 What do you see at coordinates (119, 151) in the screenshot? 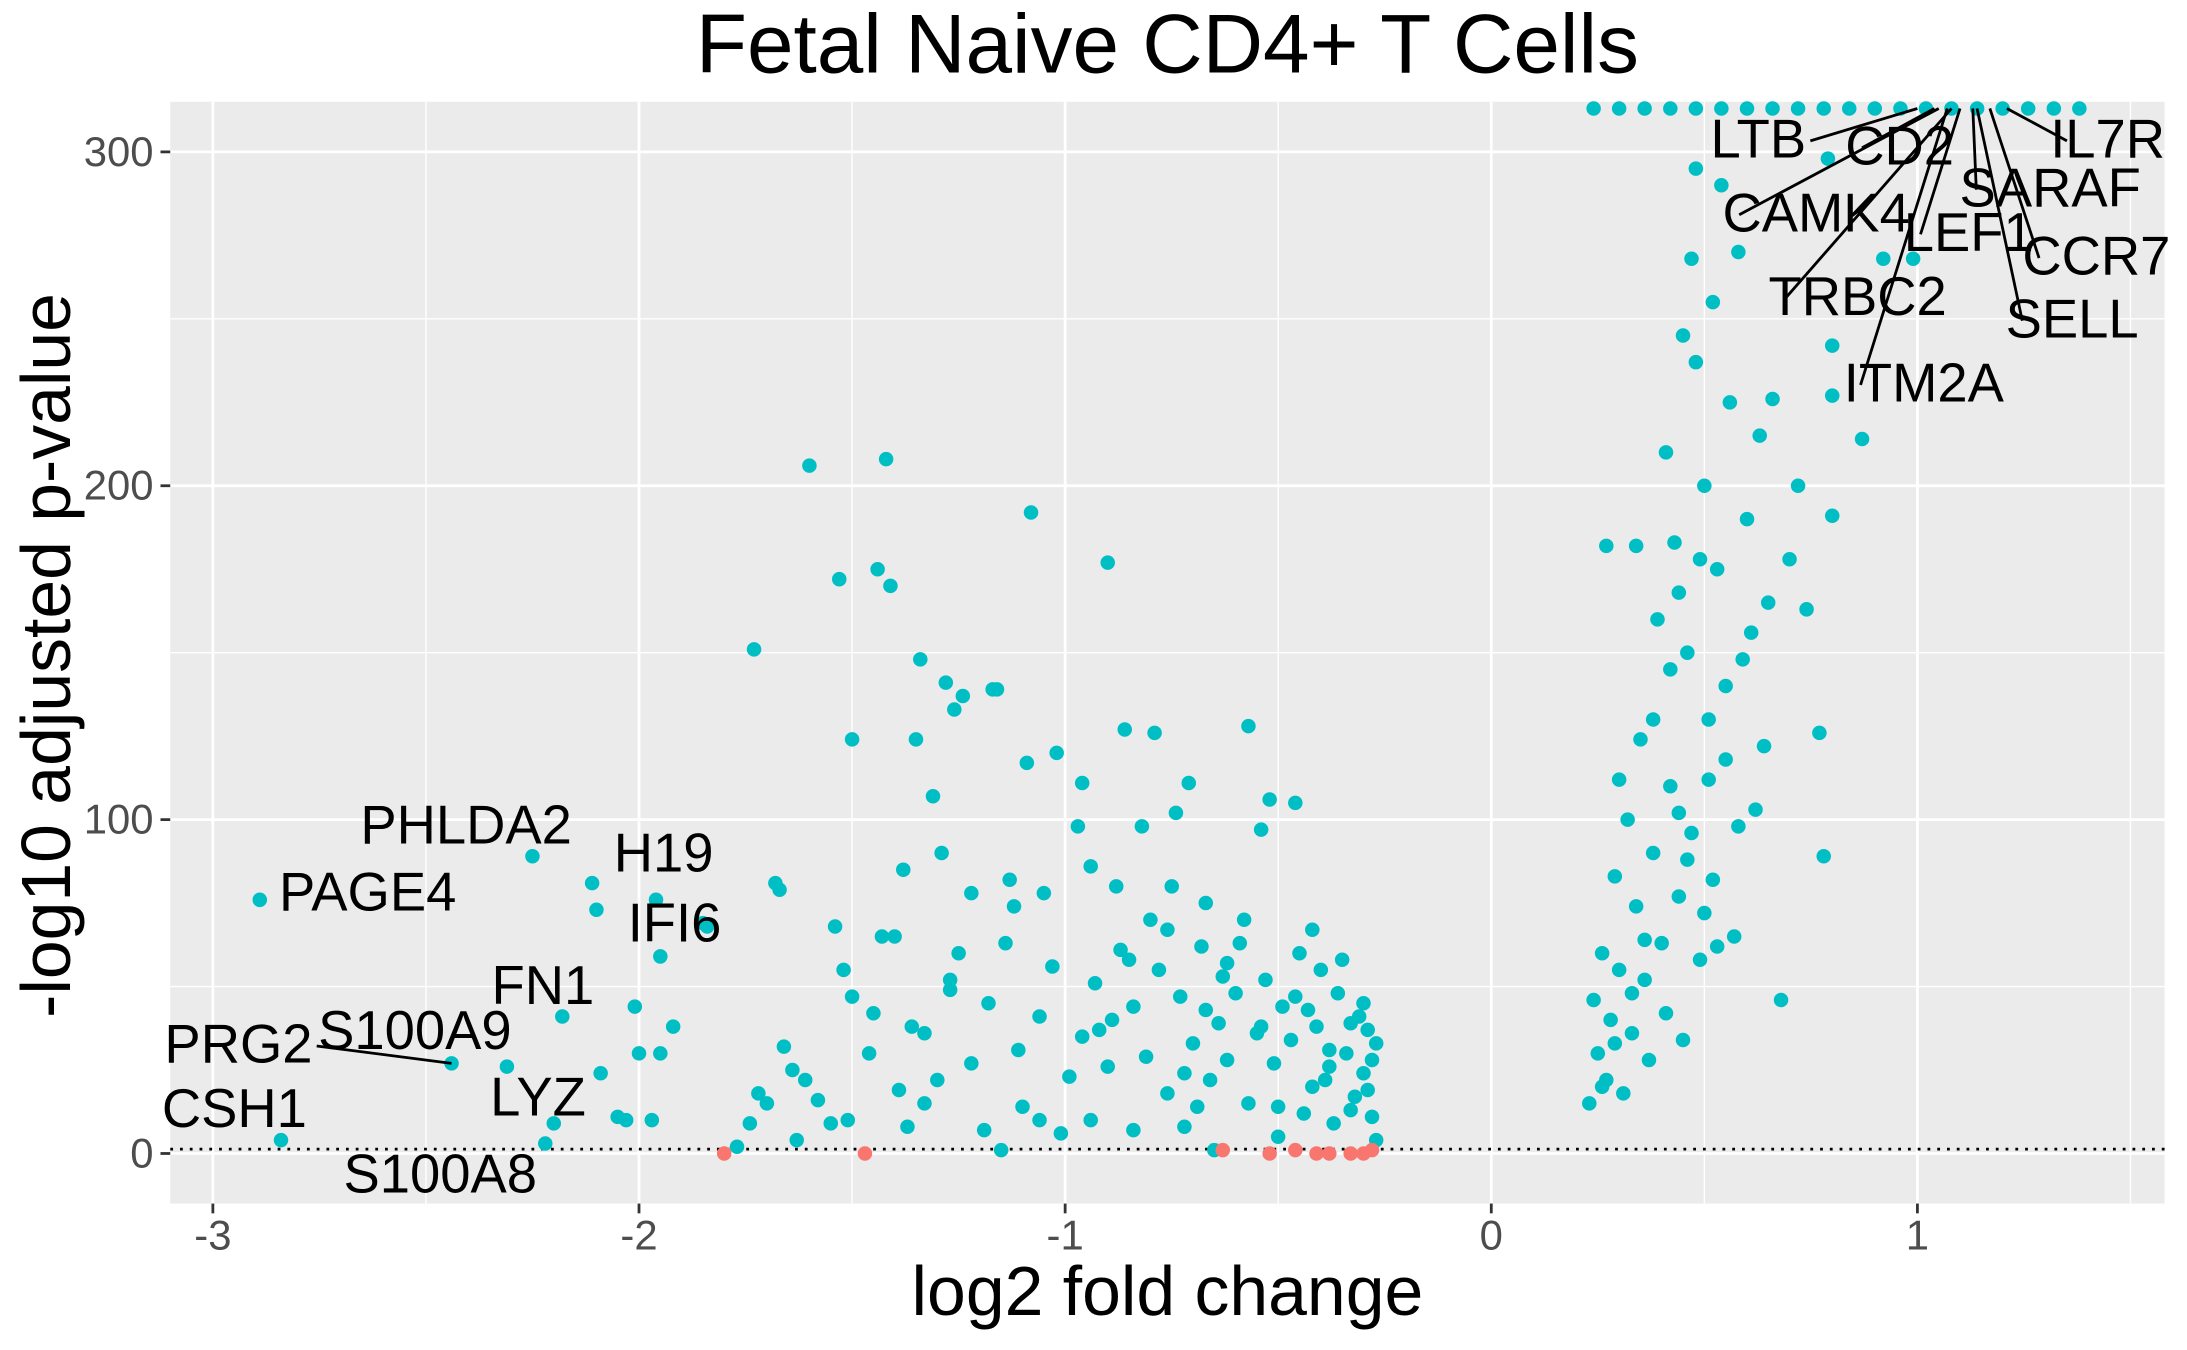
I see `y-tick-label: 300` at bounding box center [119, 151].